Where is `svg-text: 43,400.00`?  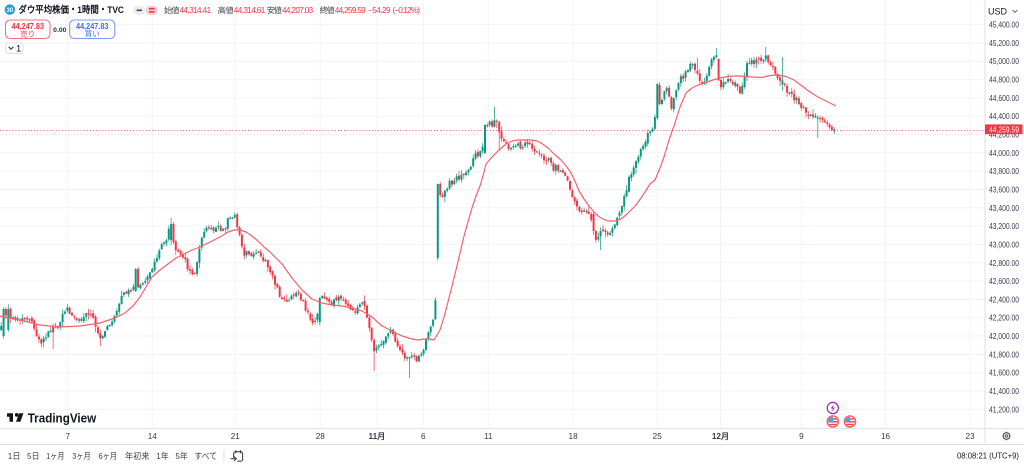 svg-text: 43,400.00 is located at coordinates (1004, 208).